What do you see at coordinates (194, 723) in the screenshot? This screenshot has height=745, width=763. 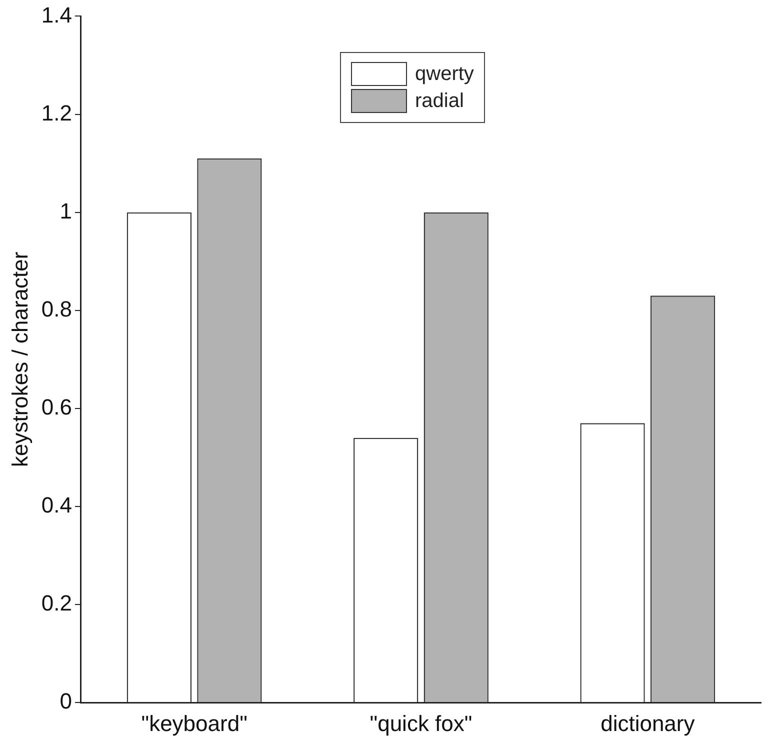 I see `x-tick-label: "keyboard"` at bounding box center [194, 723].